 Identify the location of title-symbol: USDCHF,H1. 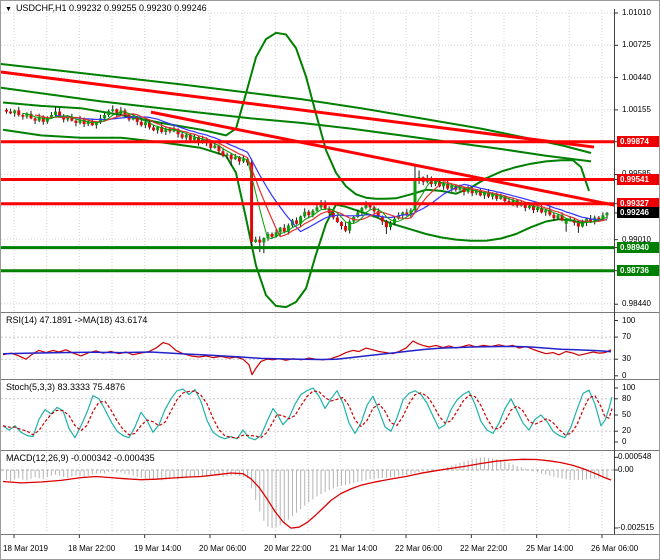
(41, 8).